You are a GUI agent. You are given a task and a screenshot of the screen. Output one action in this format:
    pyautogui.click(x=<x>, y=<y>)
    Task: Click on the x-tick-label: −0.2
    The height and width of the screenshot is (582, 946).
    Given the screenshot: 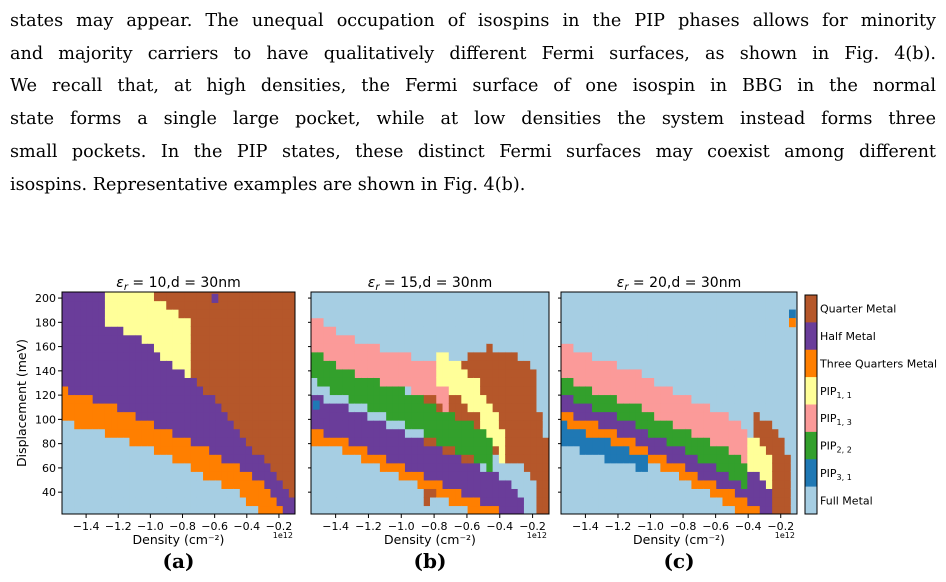 What is the action you would take?
    pyautogui.click(x=532, y=526)
    